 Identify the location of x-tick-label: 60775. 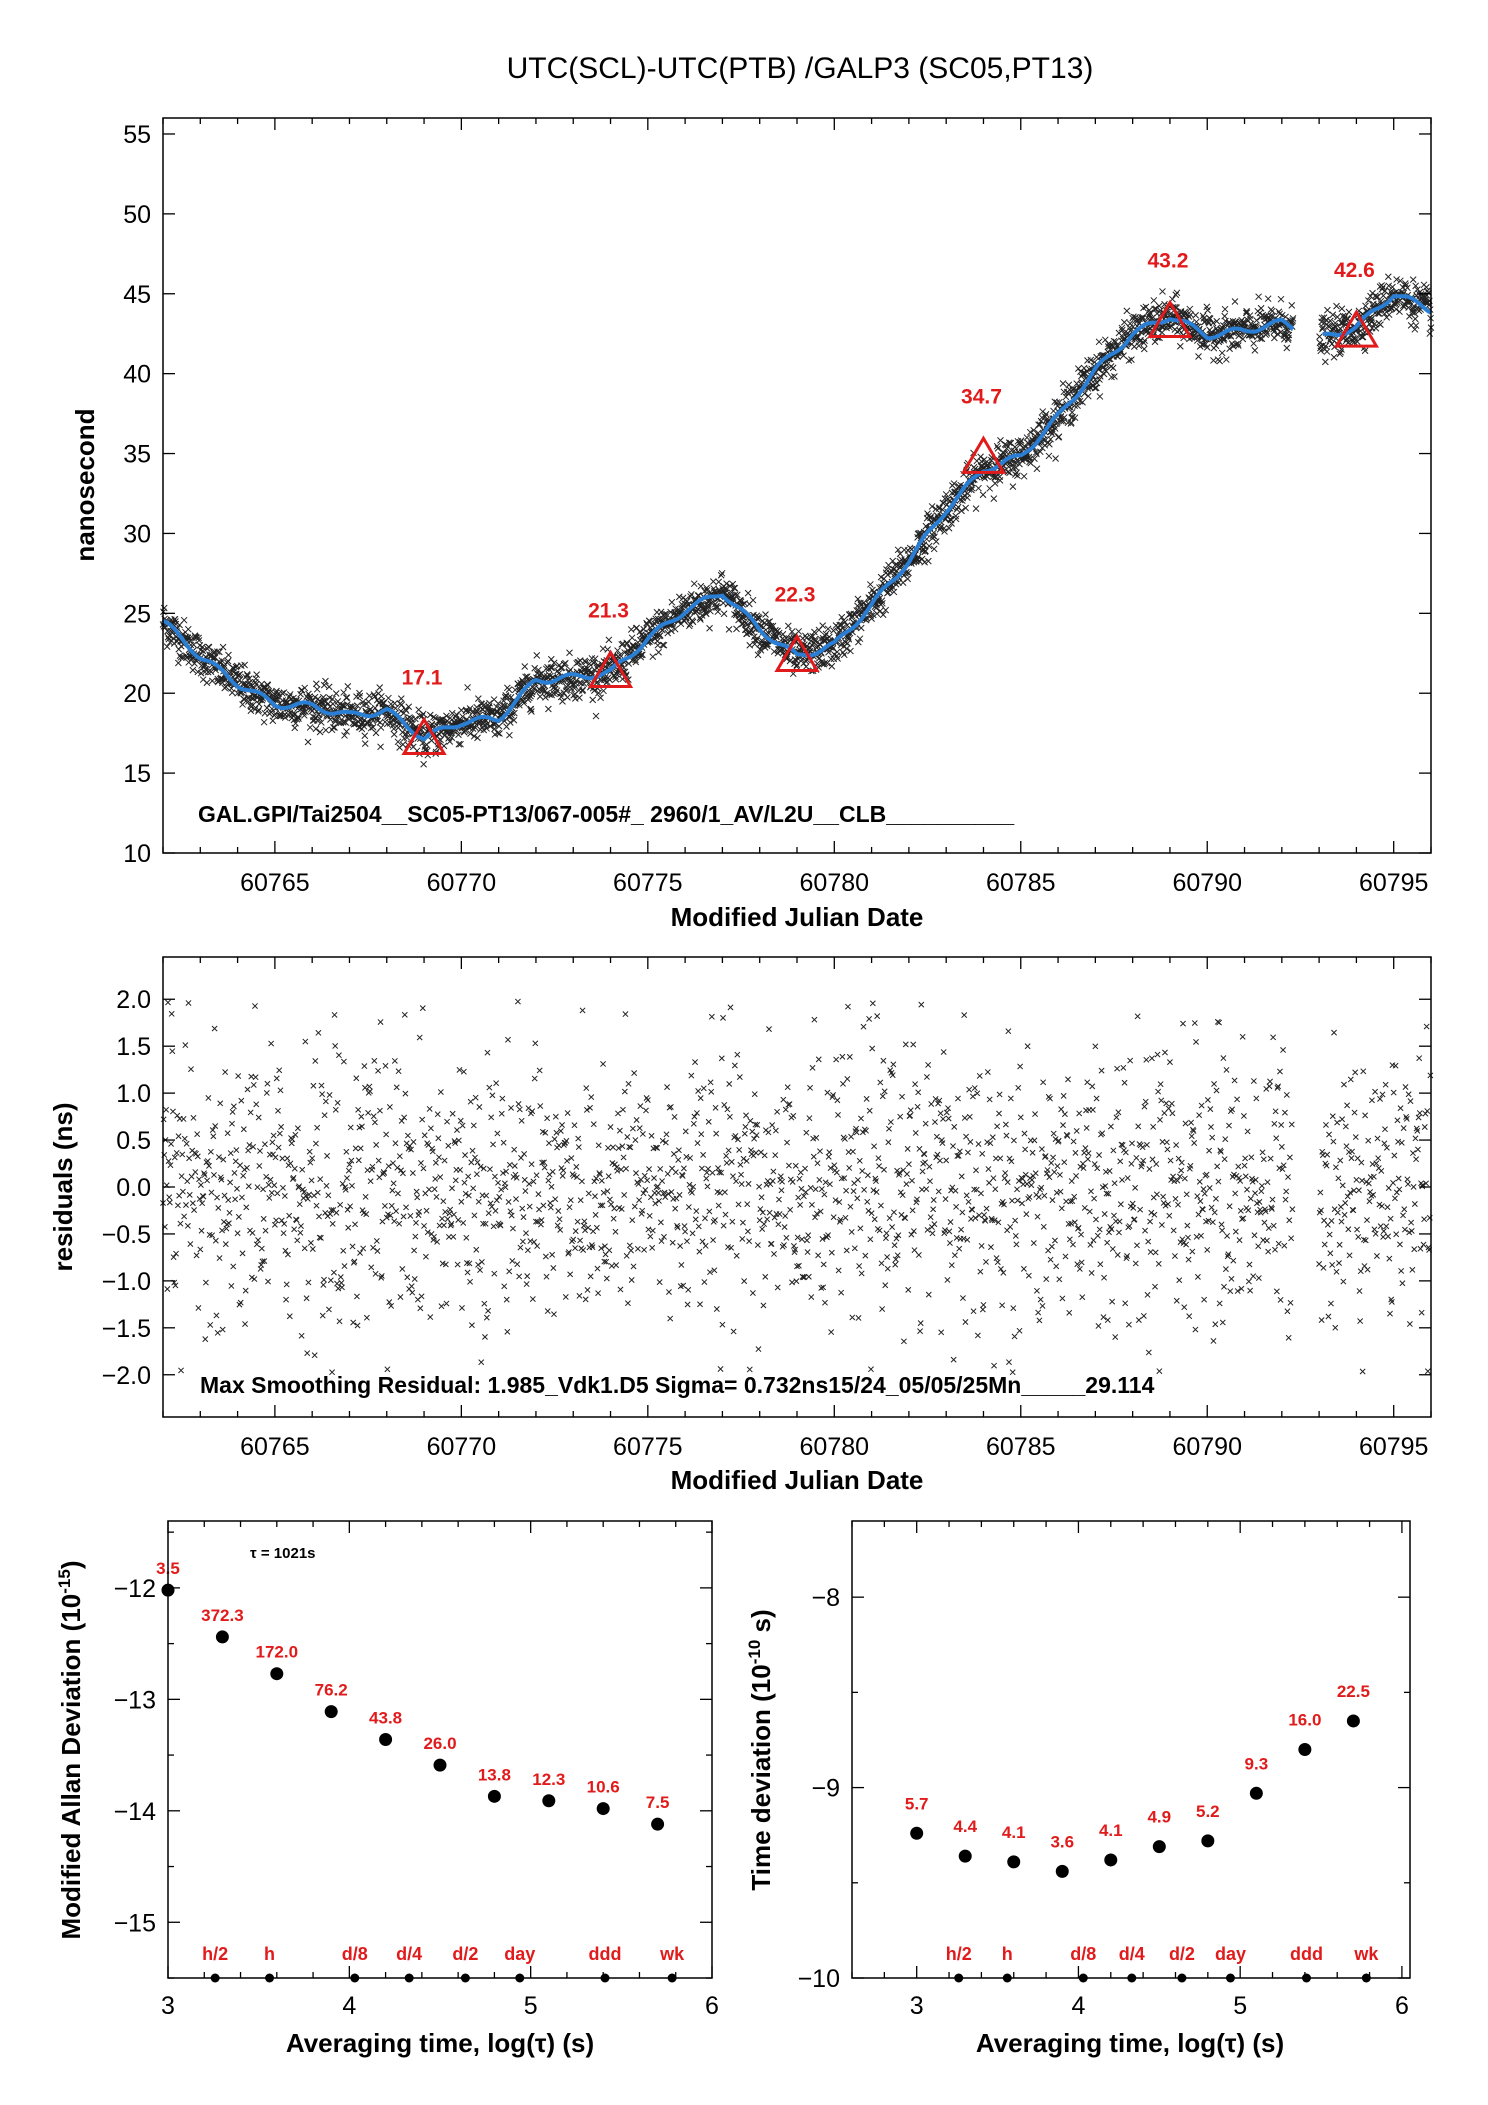
(648, 883).